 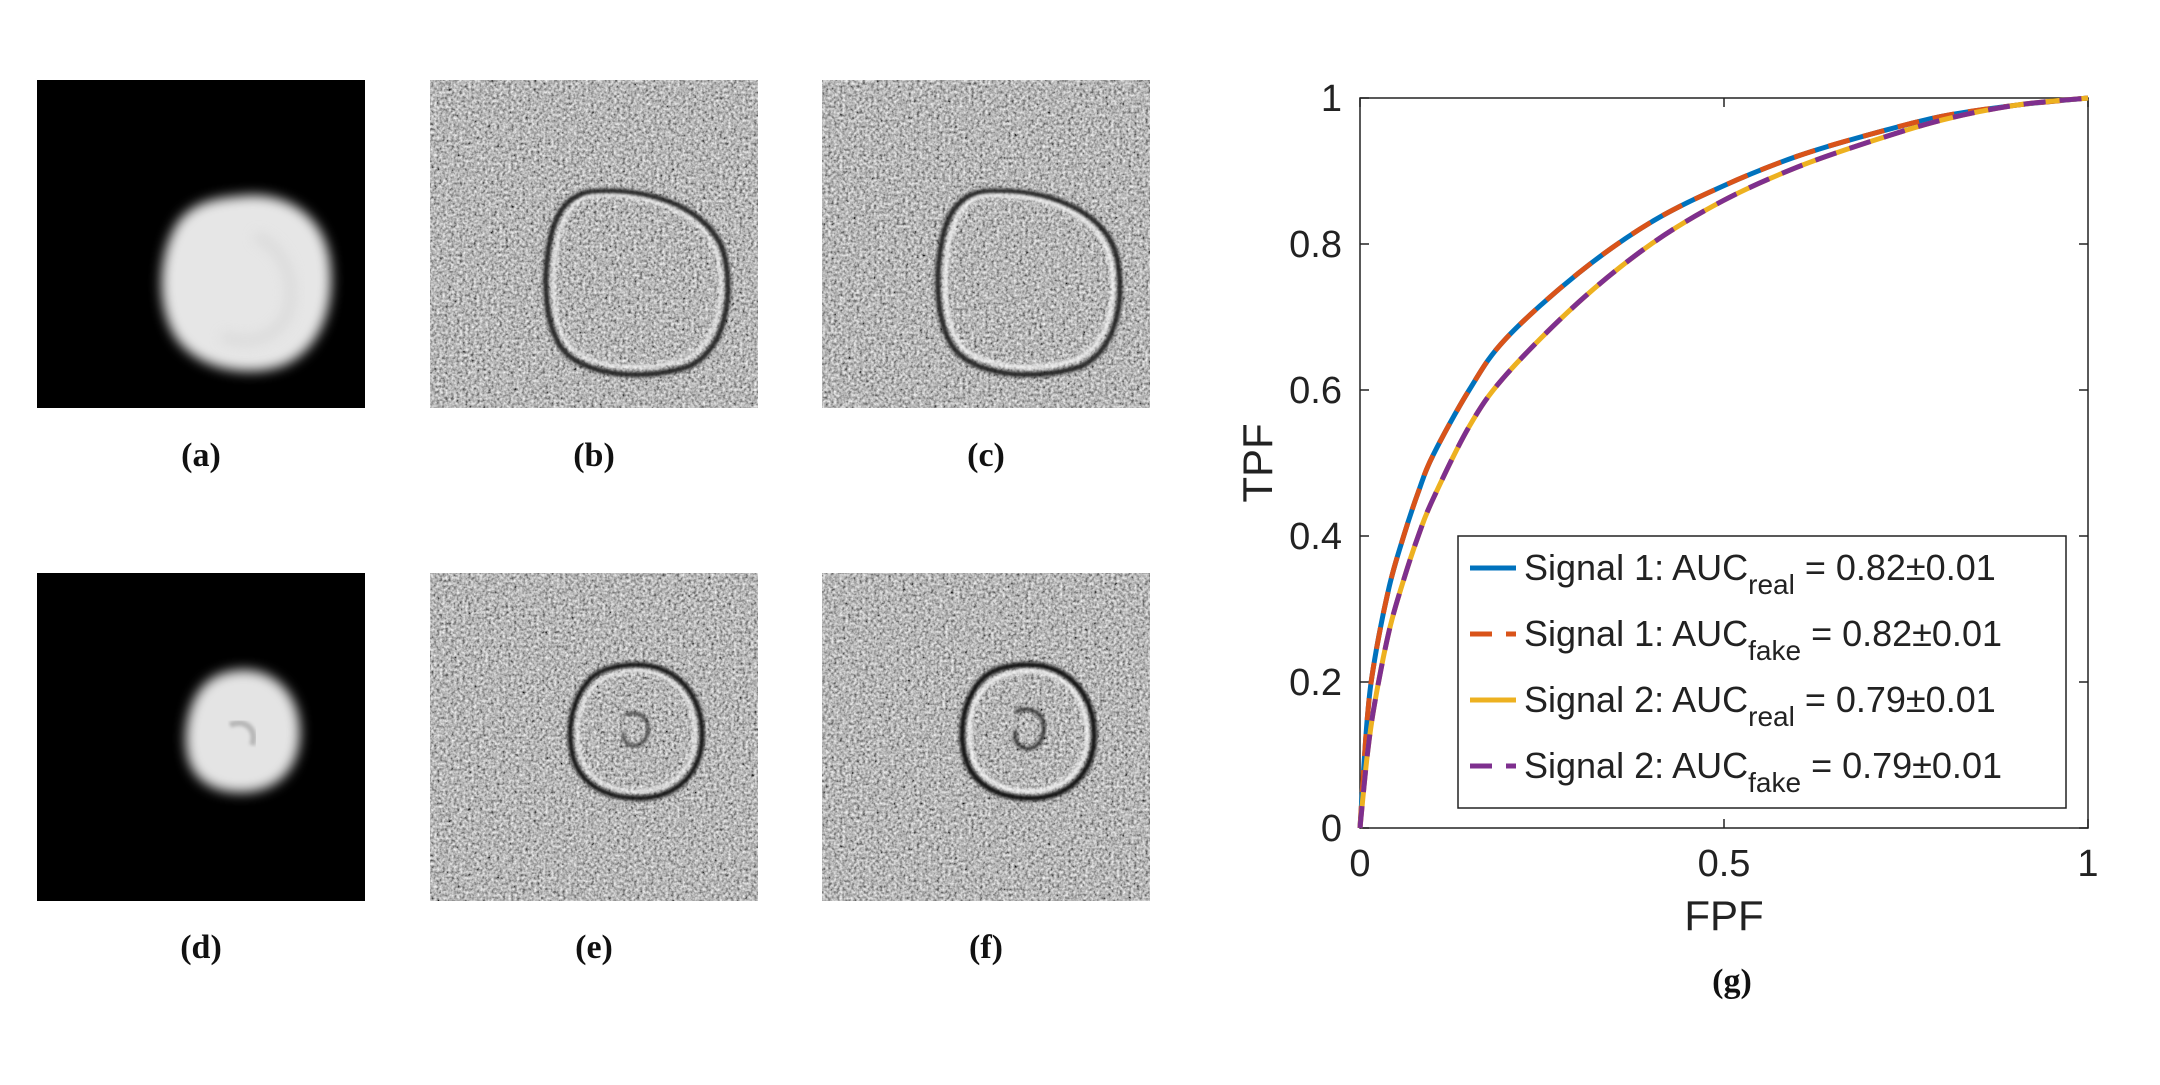 I want to click on y-tick-label: 0.2, so click(x=1315, y=683).